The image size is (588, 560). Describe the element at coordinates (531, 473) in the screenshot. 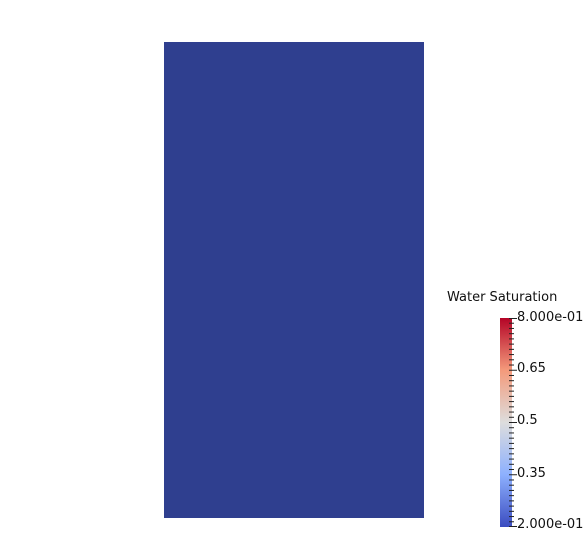

I see `colorbar-label-035: 0.35` at that location.